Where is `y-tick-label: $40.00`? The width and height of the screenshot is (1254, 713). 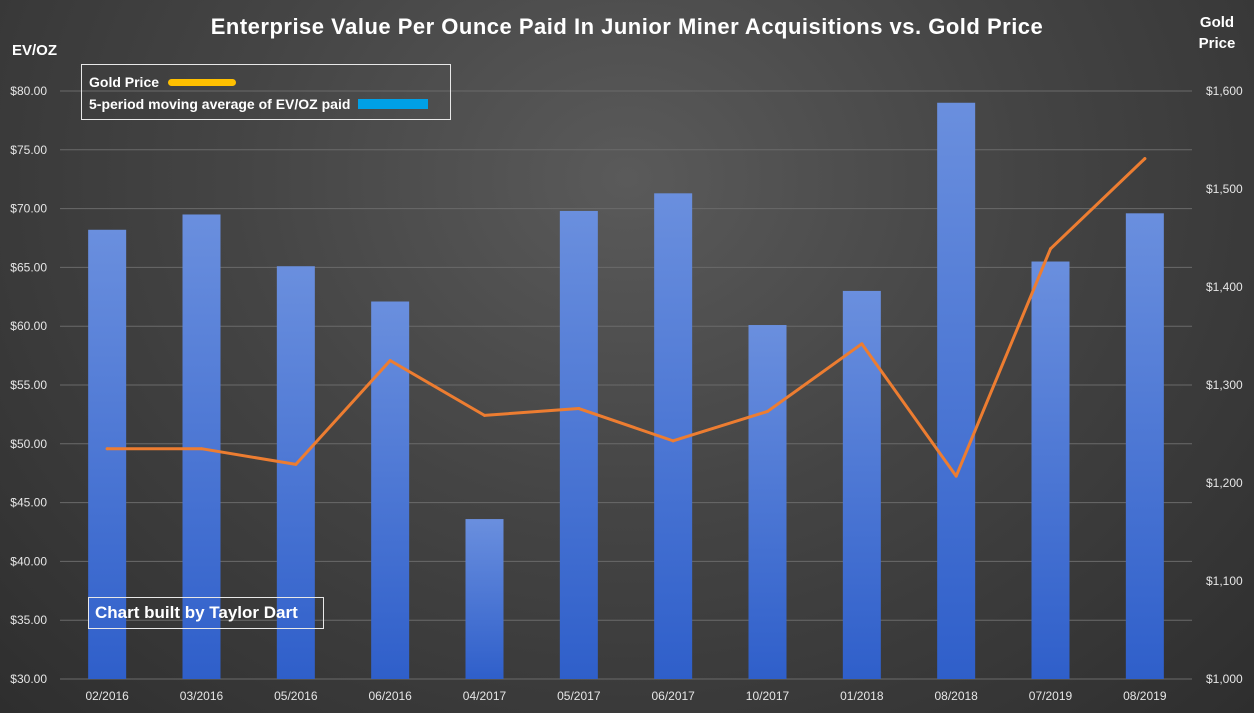 y-tick-label: $40.00 is located at coordinates (28, 561).